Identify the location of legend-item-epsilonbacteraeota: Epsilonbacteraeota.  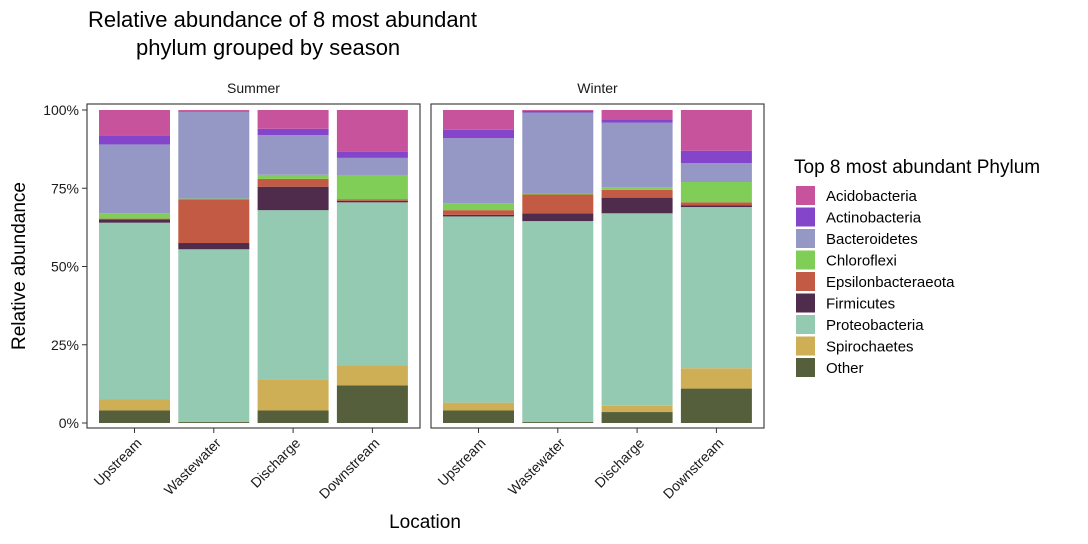
(875, 281).